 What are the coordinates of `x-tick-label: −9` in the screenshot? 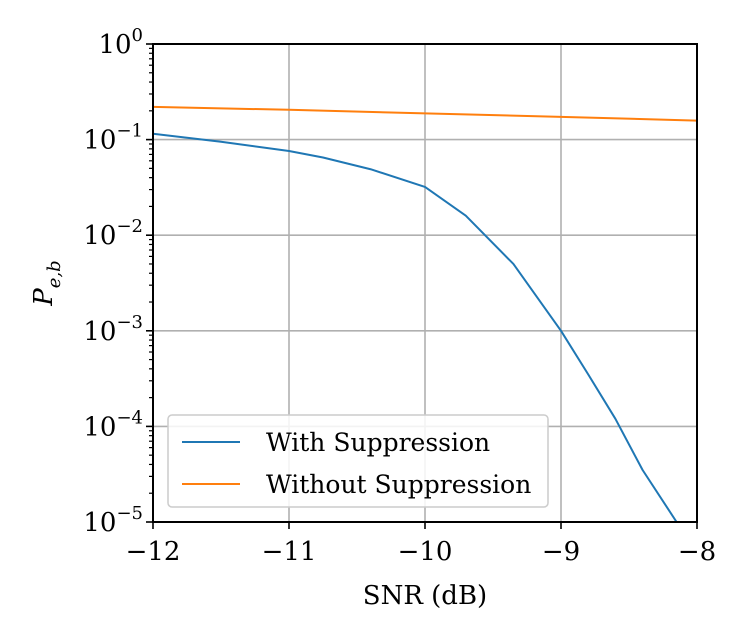 It's located at (561, 552).